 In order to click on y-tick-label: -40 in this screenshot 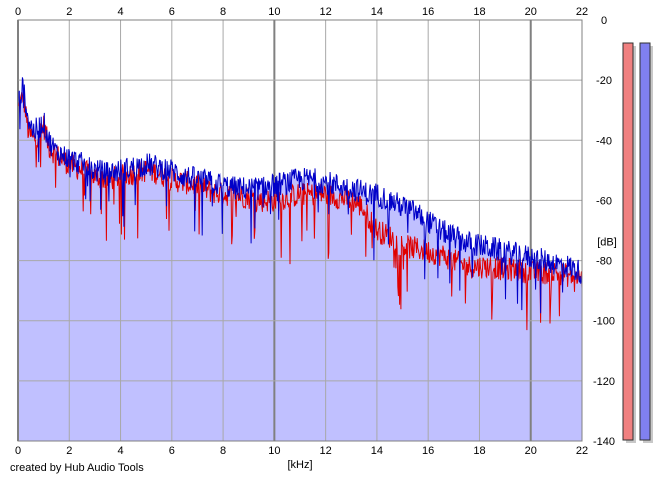, I will do `click(604, 141)`.